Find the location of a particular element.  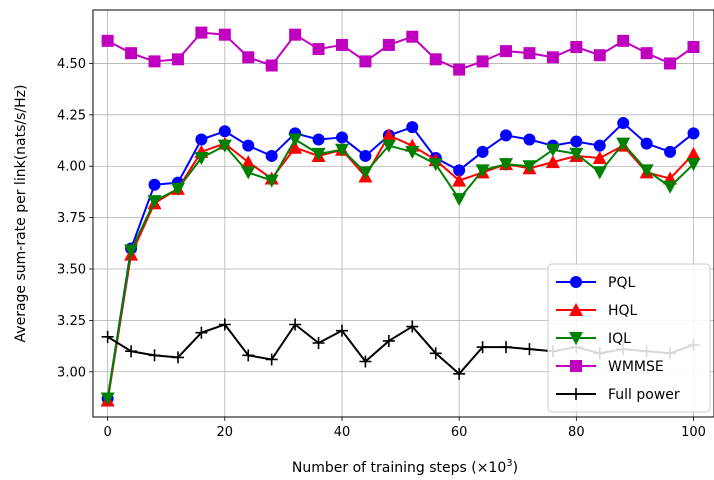

legend-label: Full power is located at coordinates (644, 395).